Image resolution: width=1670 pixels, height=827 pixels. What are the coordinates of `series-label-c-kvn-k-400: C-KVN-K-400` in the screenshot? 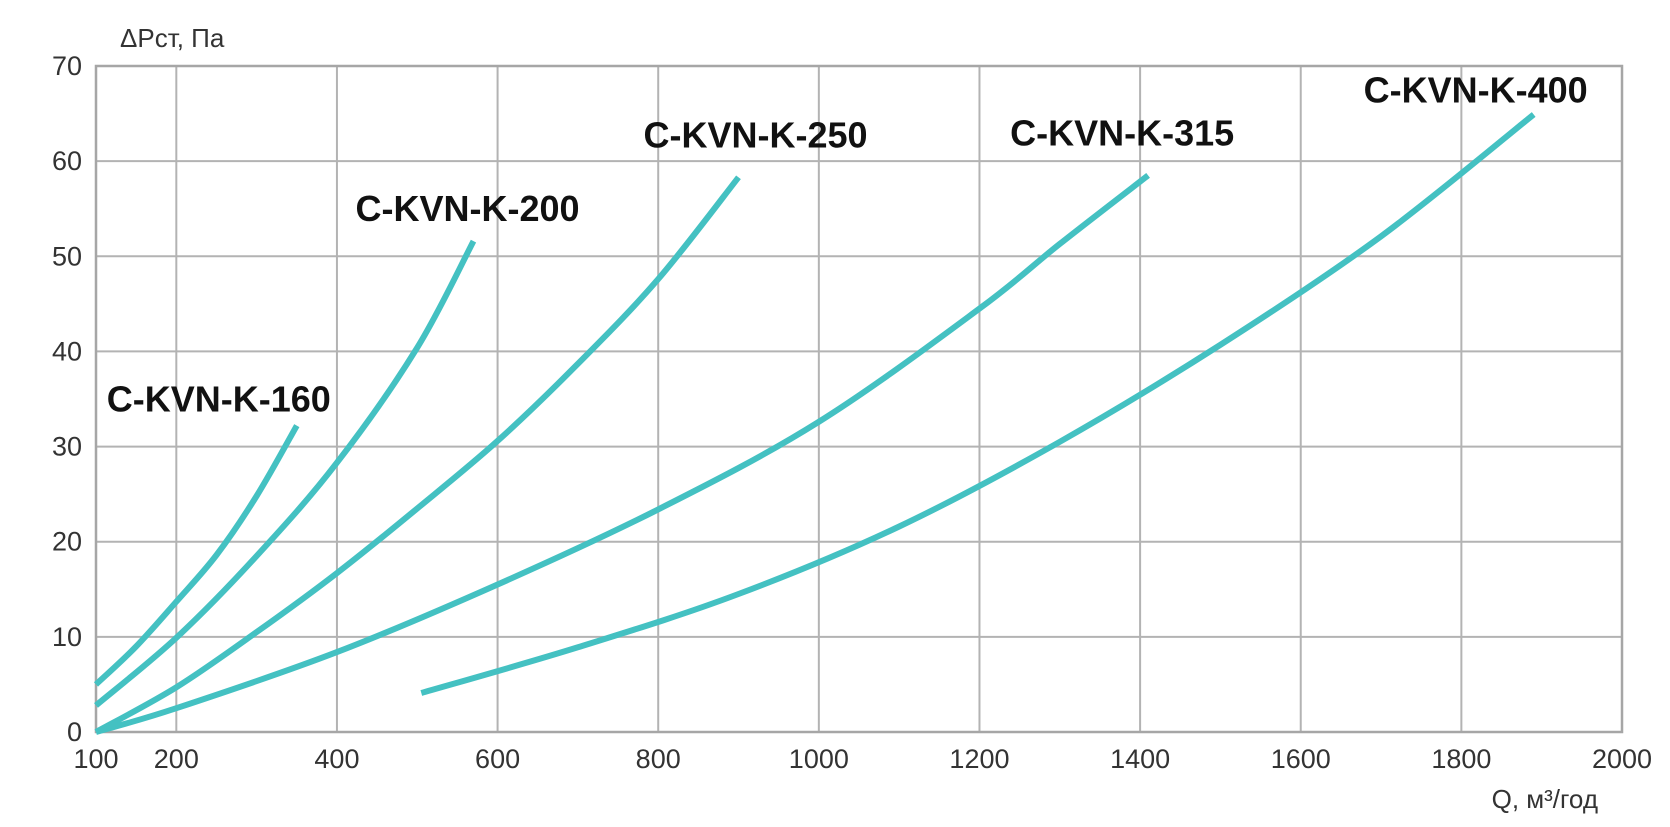 It's located at (1476, 90).